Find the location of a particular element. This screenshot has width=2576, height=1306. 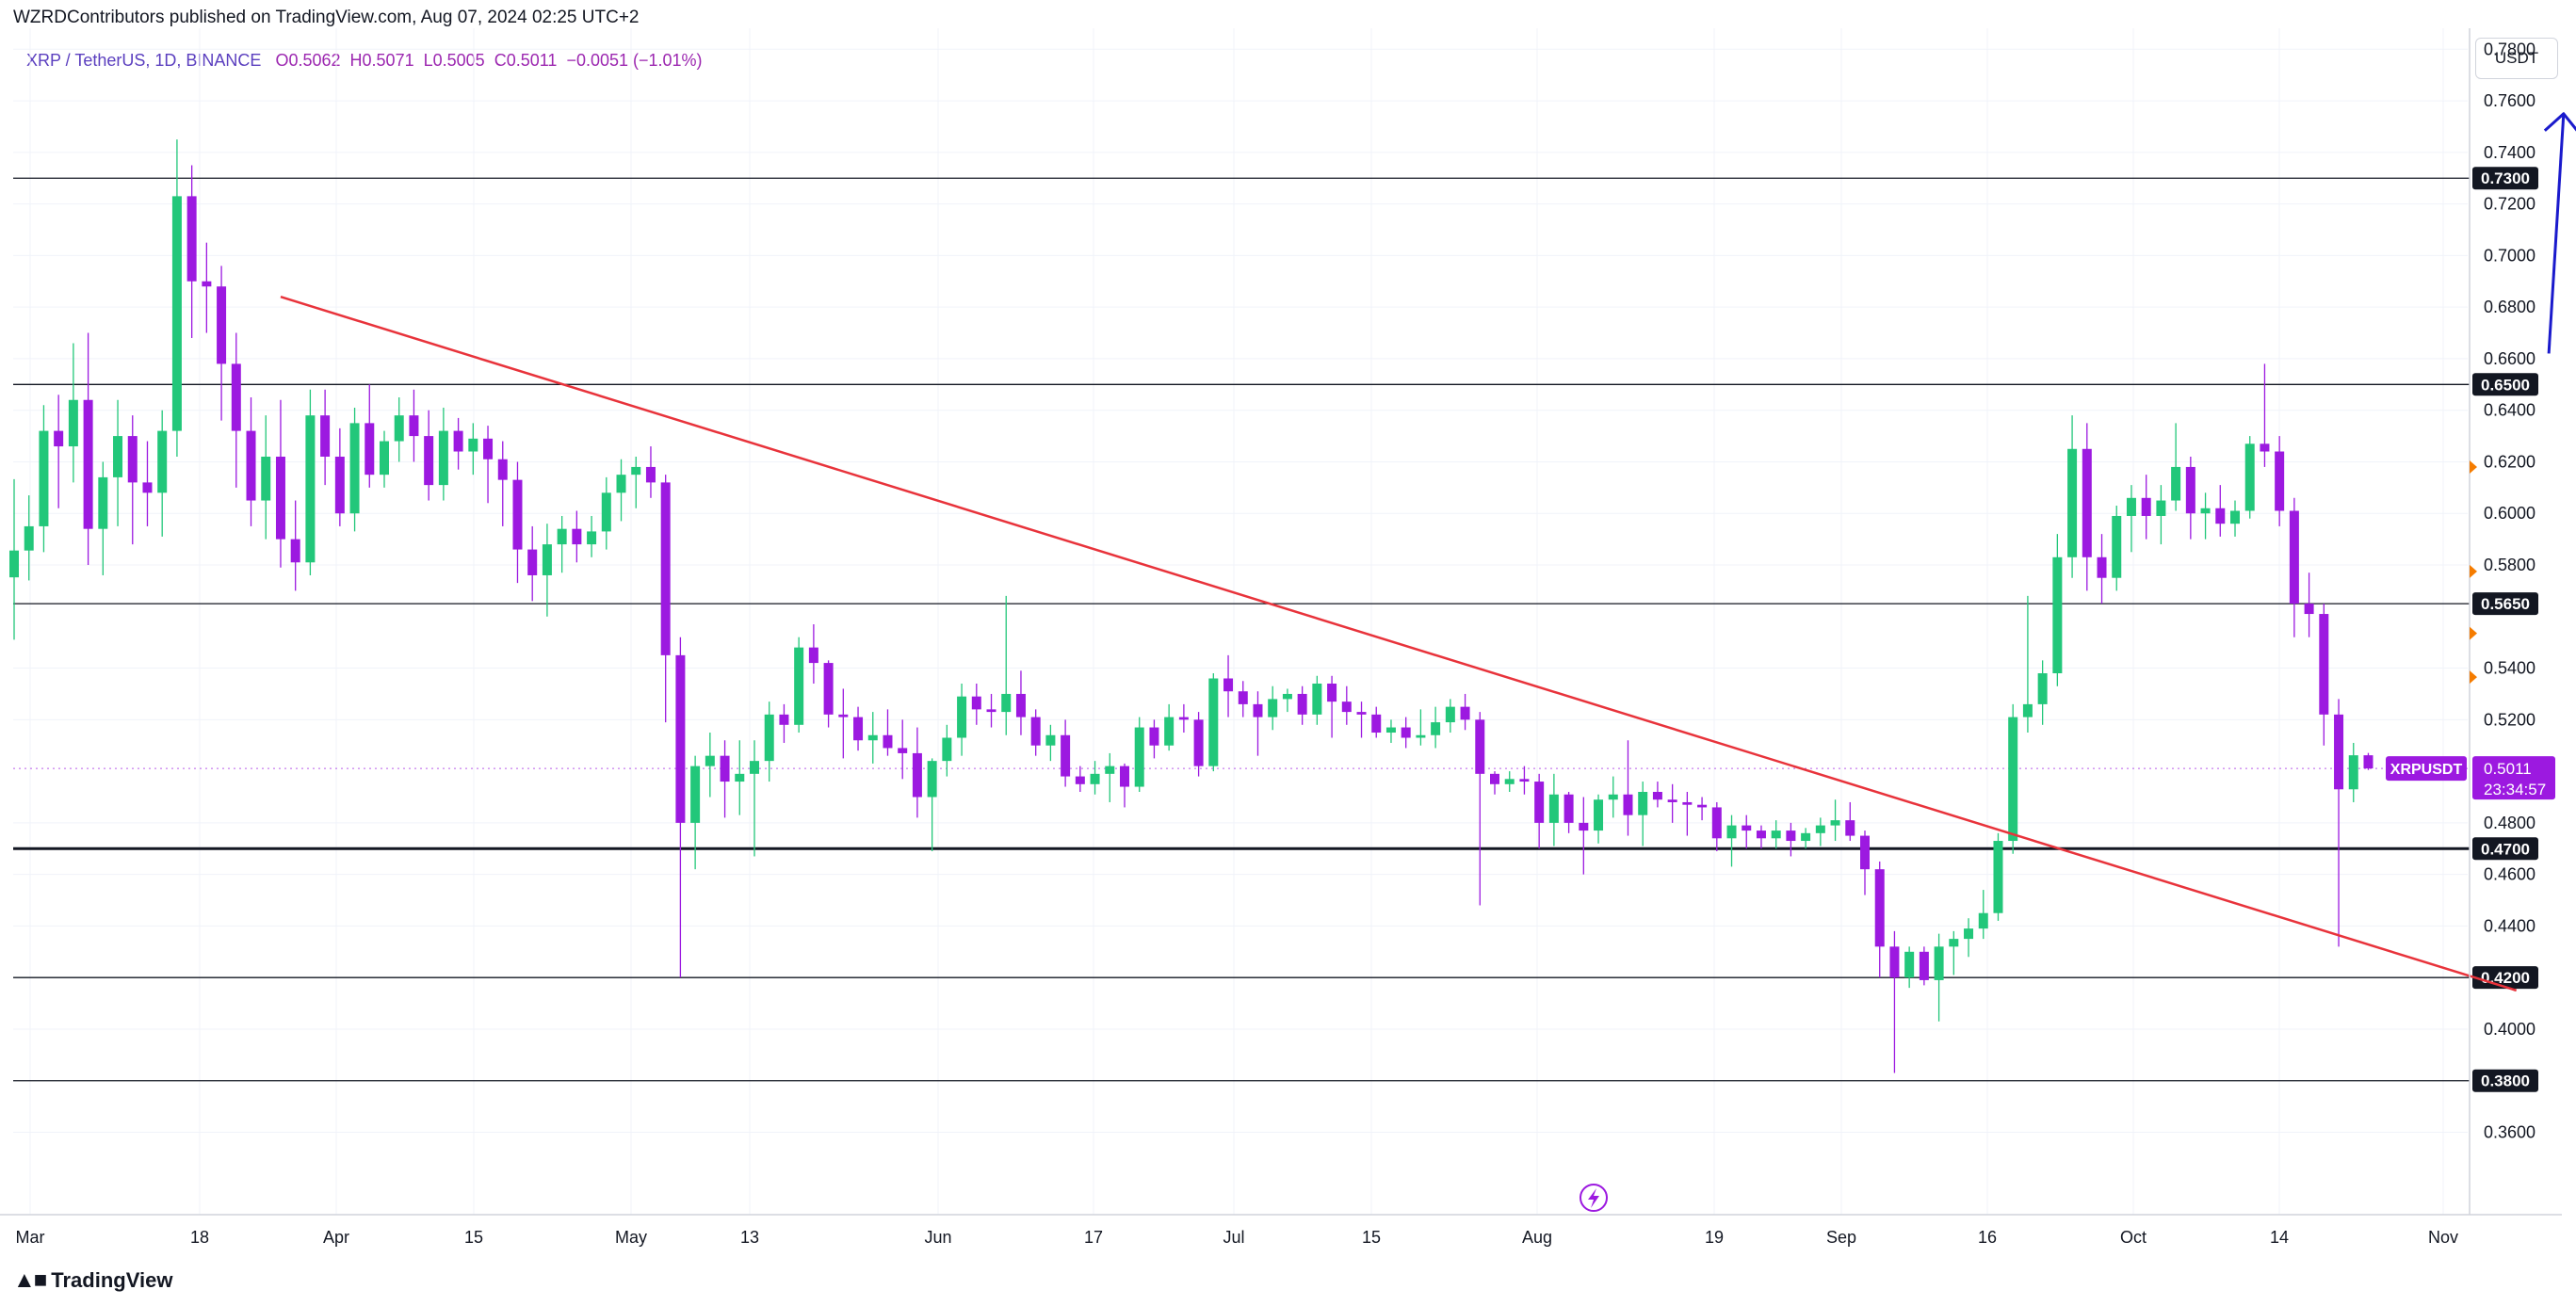

tradingview-logo: ▲■ TradingView is located at coordinates (92, 1280).